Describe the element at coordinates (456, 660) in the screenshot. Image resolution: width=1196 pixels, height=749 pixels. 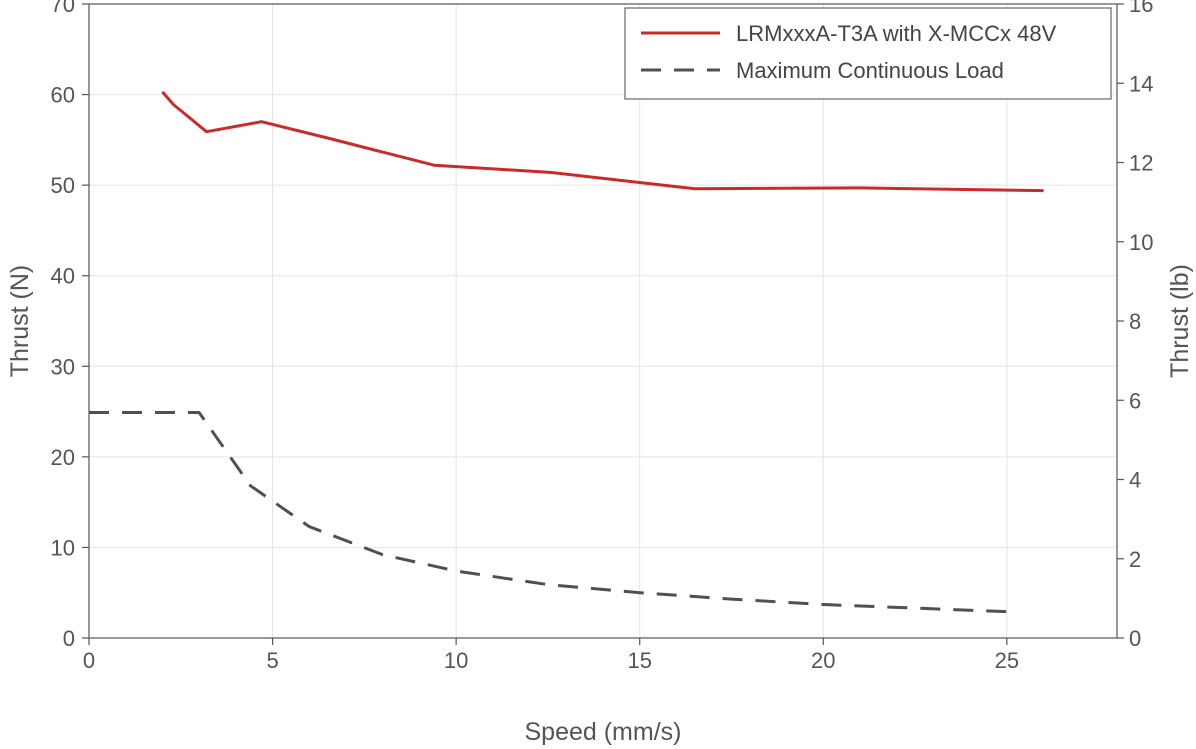
I see `x-tick-label: 10` at that location.